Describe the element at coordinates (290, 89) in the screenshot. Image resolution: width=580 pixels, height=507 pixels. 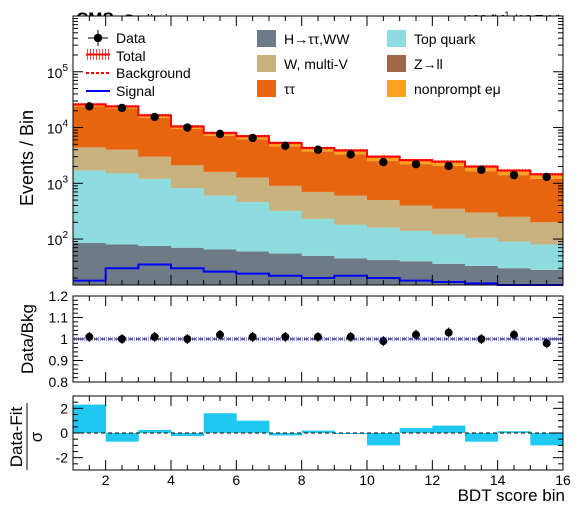
I see `legend-tautau-label: ττ` at that location.